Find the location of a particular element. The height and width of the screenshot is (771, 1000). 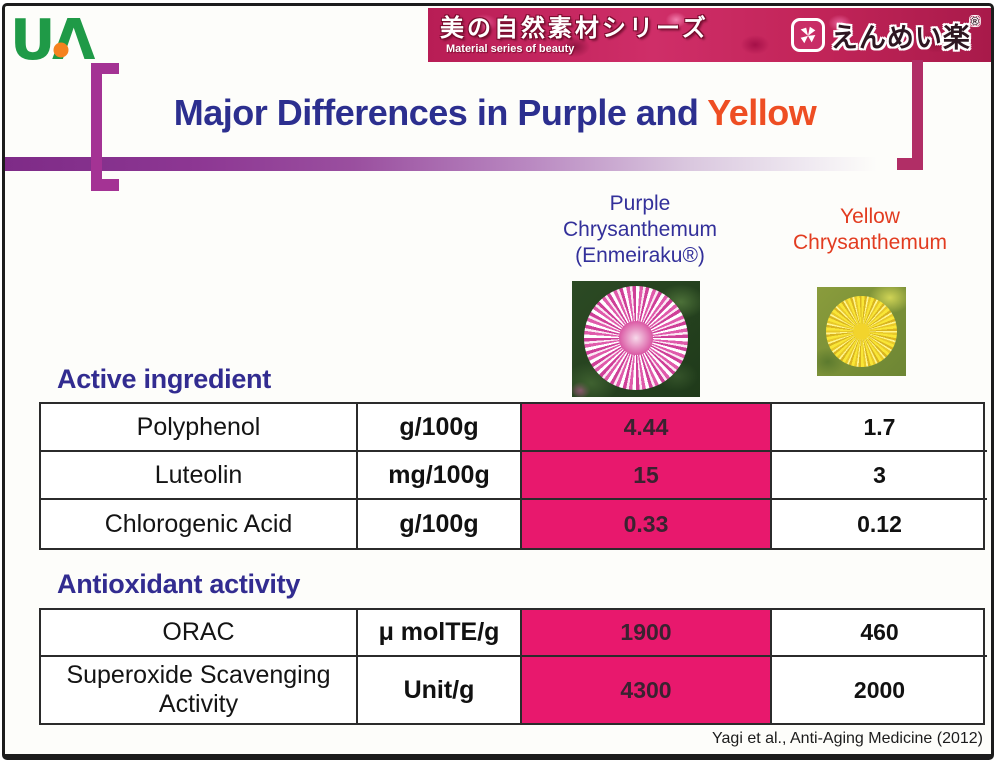

yellow-header-line1: Yellow is located at coordinates (870, 216).